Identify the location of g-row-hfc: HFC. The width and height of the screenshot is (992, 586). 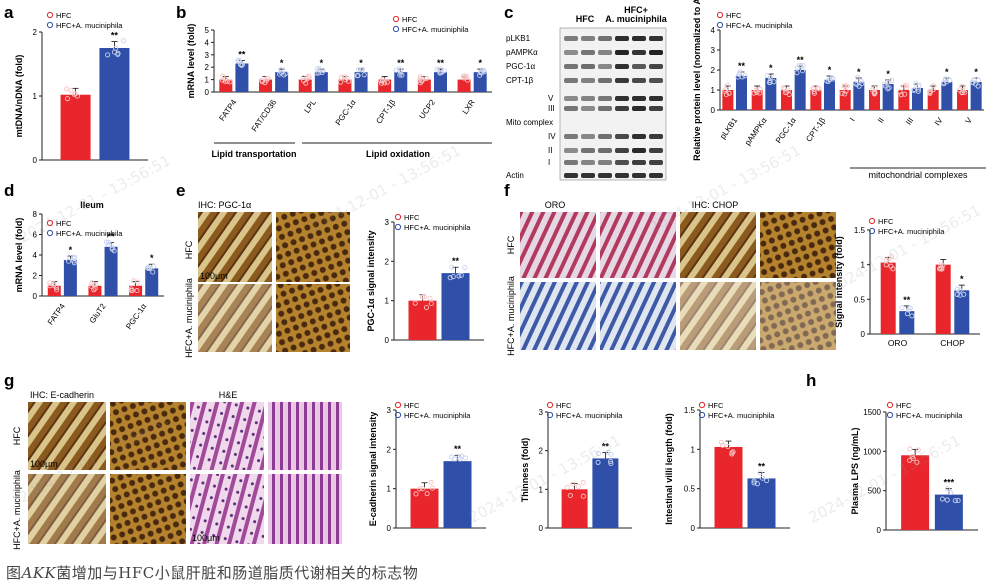
(17, 435).